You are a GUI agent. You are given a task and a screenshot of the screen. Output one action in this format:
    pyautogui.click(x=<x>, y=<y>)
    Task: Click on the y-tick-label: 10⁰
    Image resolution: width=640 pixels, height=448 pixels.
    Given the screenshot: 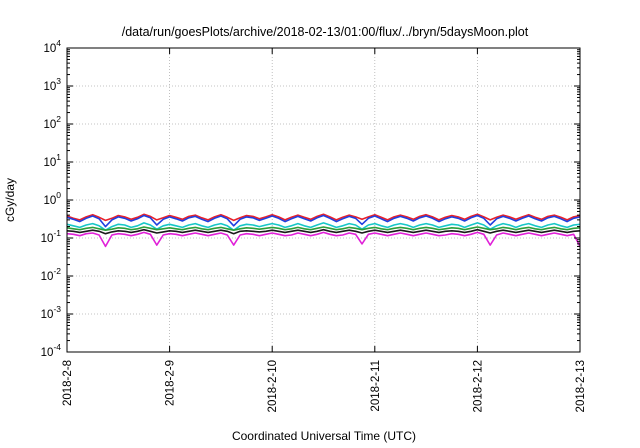 What is the action you would take?
    pyautogui.click(x=52, y=198)
    